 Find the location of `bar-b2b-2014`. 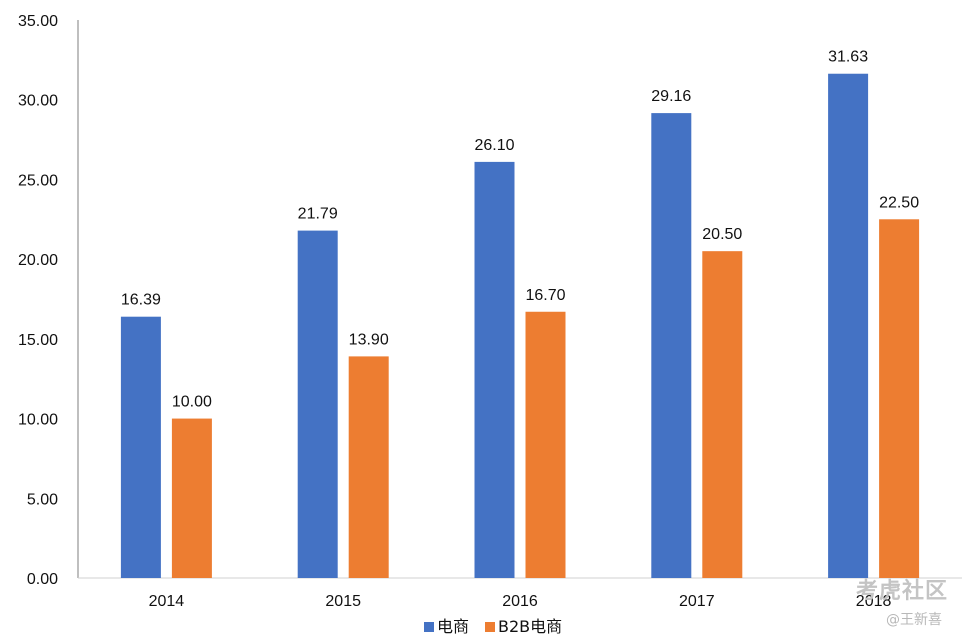

bar-b2b-2014 is located at coordinates (191, 498).